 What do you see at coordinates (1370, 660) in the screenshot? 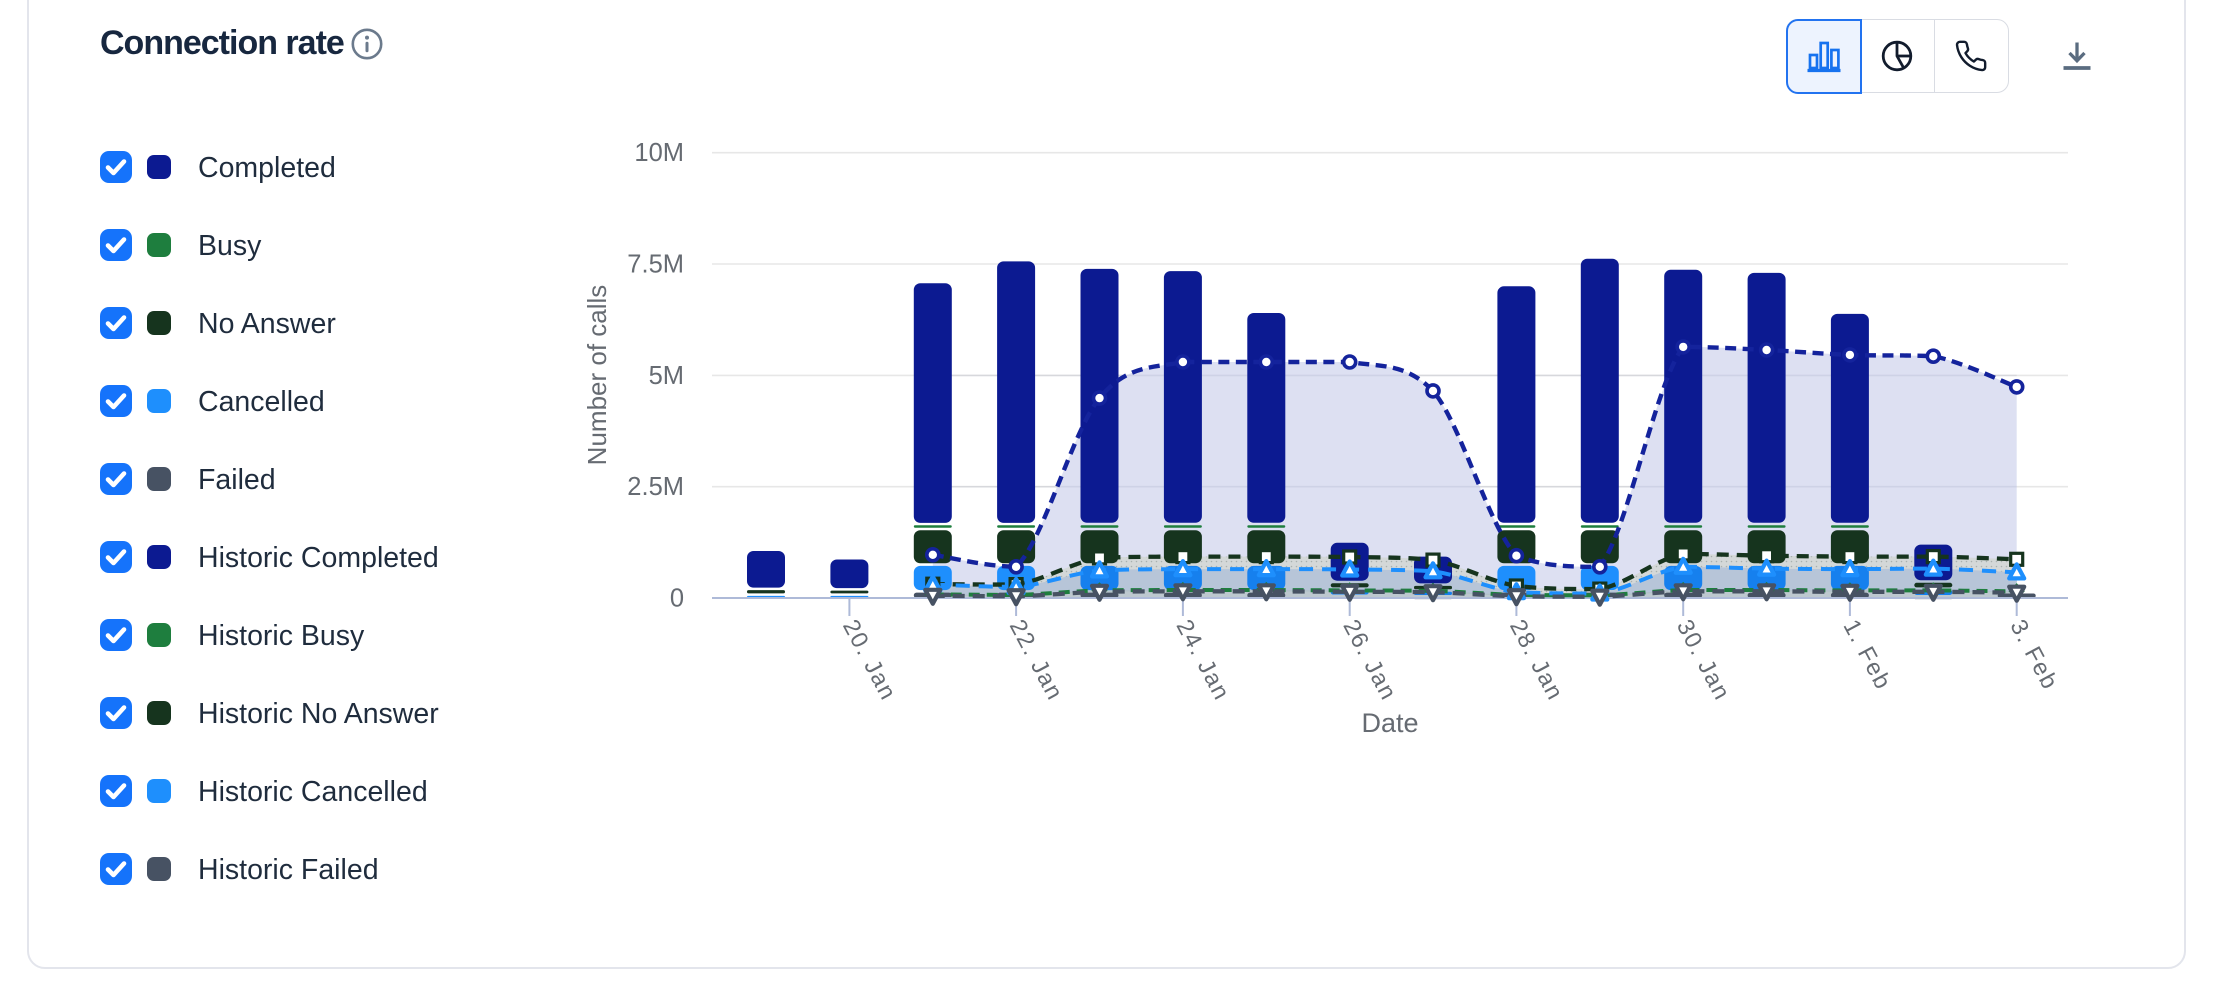
I see `svg-text: 26. Jan` at bounding box center [1370, 660].